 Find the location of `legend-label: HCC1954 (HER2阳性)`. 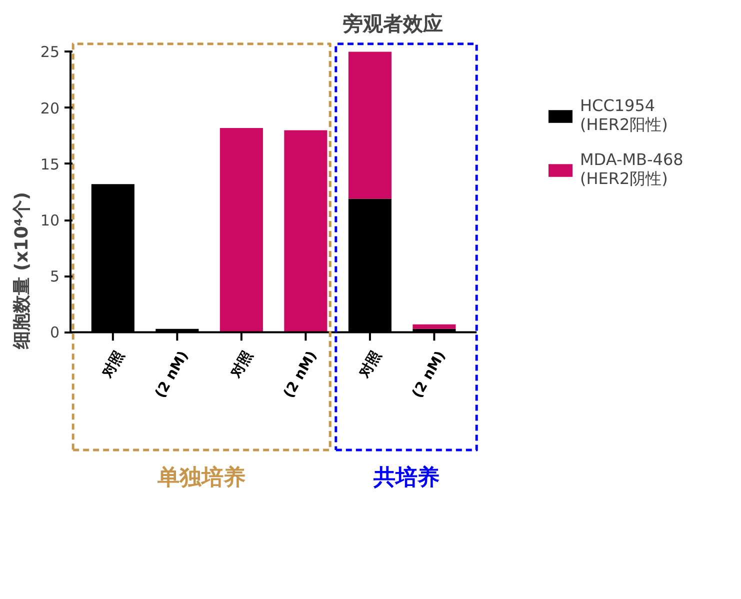

legend-label: HCC1954 (HER2阳性) is located at coordinates (624, 116).